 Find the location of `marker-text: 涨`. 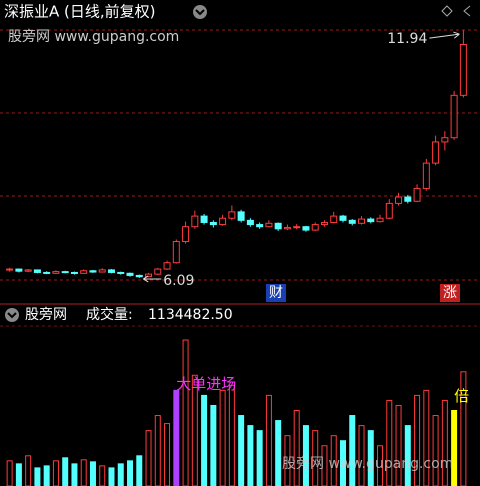

marker-text: 涨 is located at coordinates (450, 293).